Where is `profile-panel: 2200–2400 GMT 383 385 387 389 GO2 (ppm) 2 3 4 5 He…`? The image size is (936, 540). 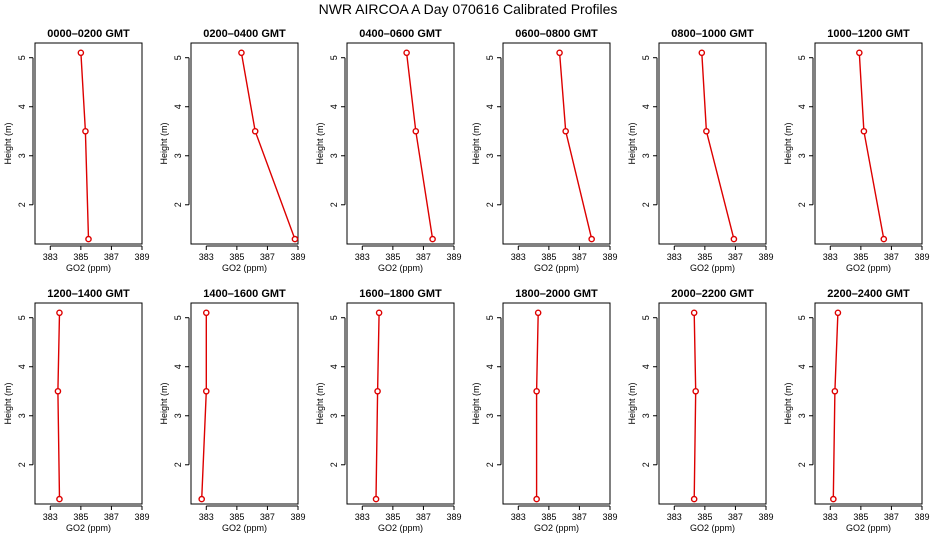
profile-panel: 2200–2400 GMT 383 385 387 389 GO2 (ppm) 2 3 4 5 He… is located at coordinates (856, 410).